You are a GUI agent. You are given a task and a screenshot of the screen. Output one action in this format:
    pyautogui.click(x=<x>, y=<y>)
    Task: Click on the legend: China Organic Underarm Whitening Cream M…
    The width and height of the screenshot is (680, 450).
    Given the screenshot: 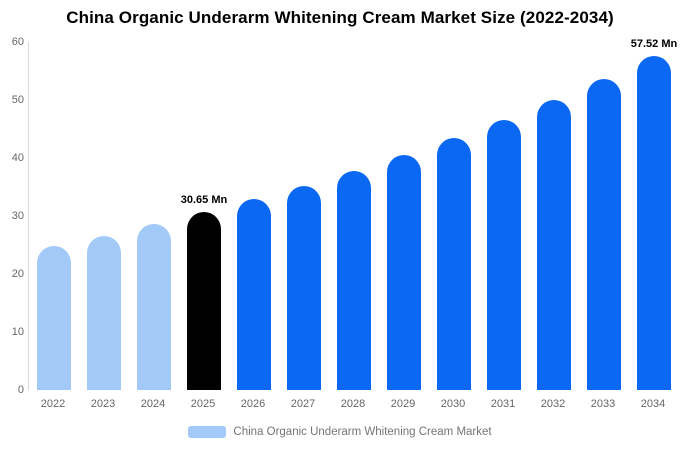 What is the action you would take?
    pyautogui.click(x=340, y=432)
    